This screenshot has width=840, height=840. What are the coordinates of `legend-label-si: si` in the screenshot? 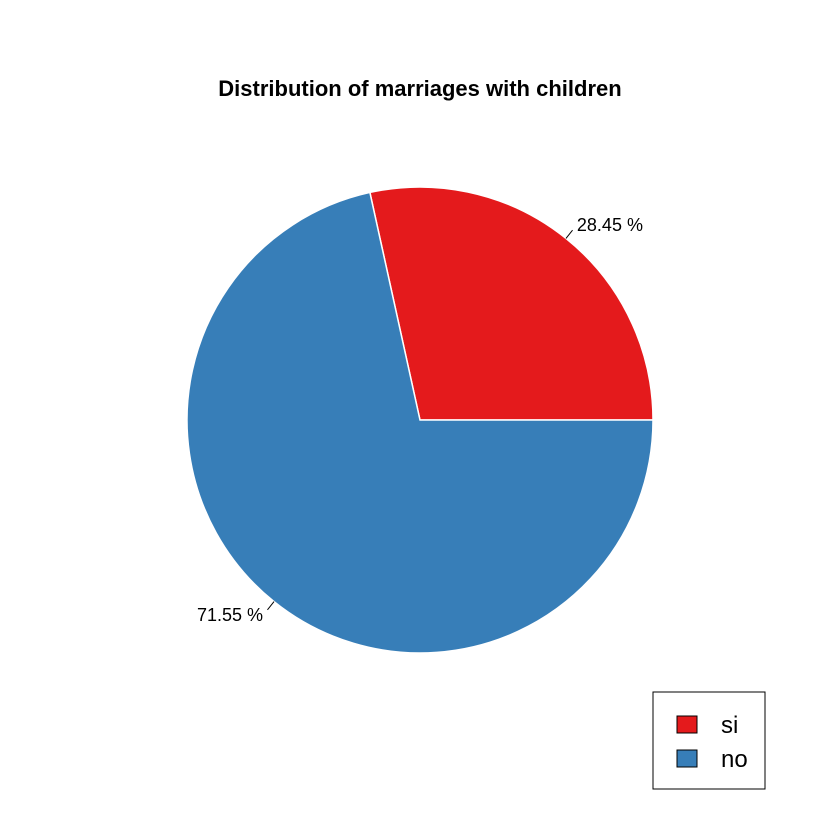 It's located at (729, 725).